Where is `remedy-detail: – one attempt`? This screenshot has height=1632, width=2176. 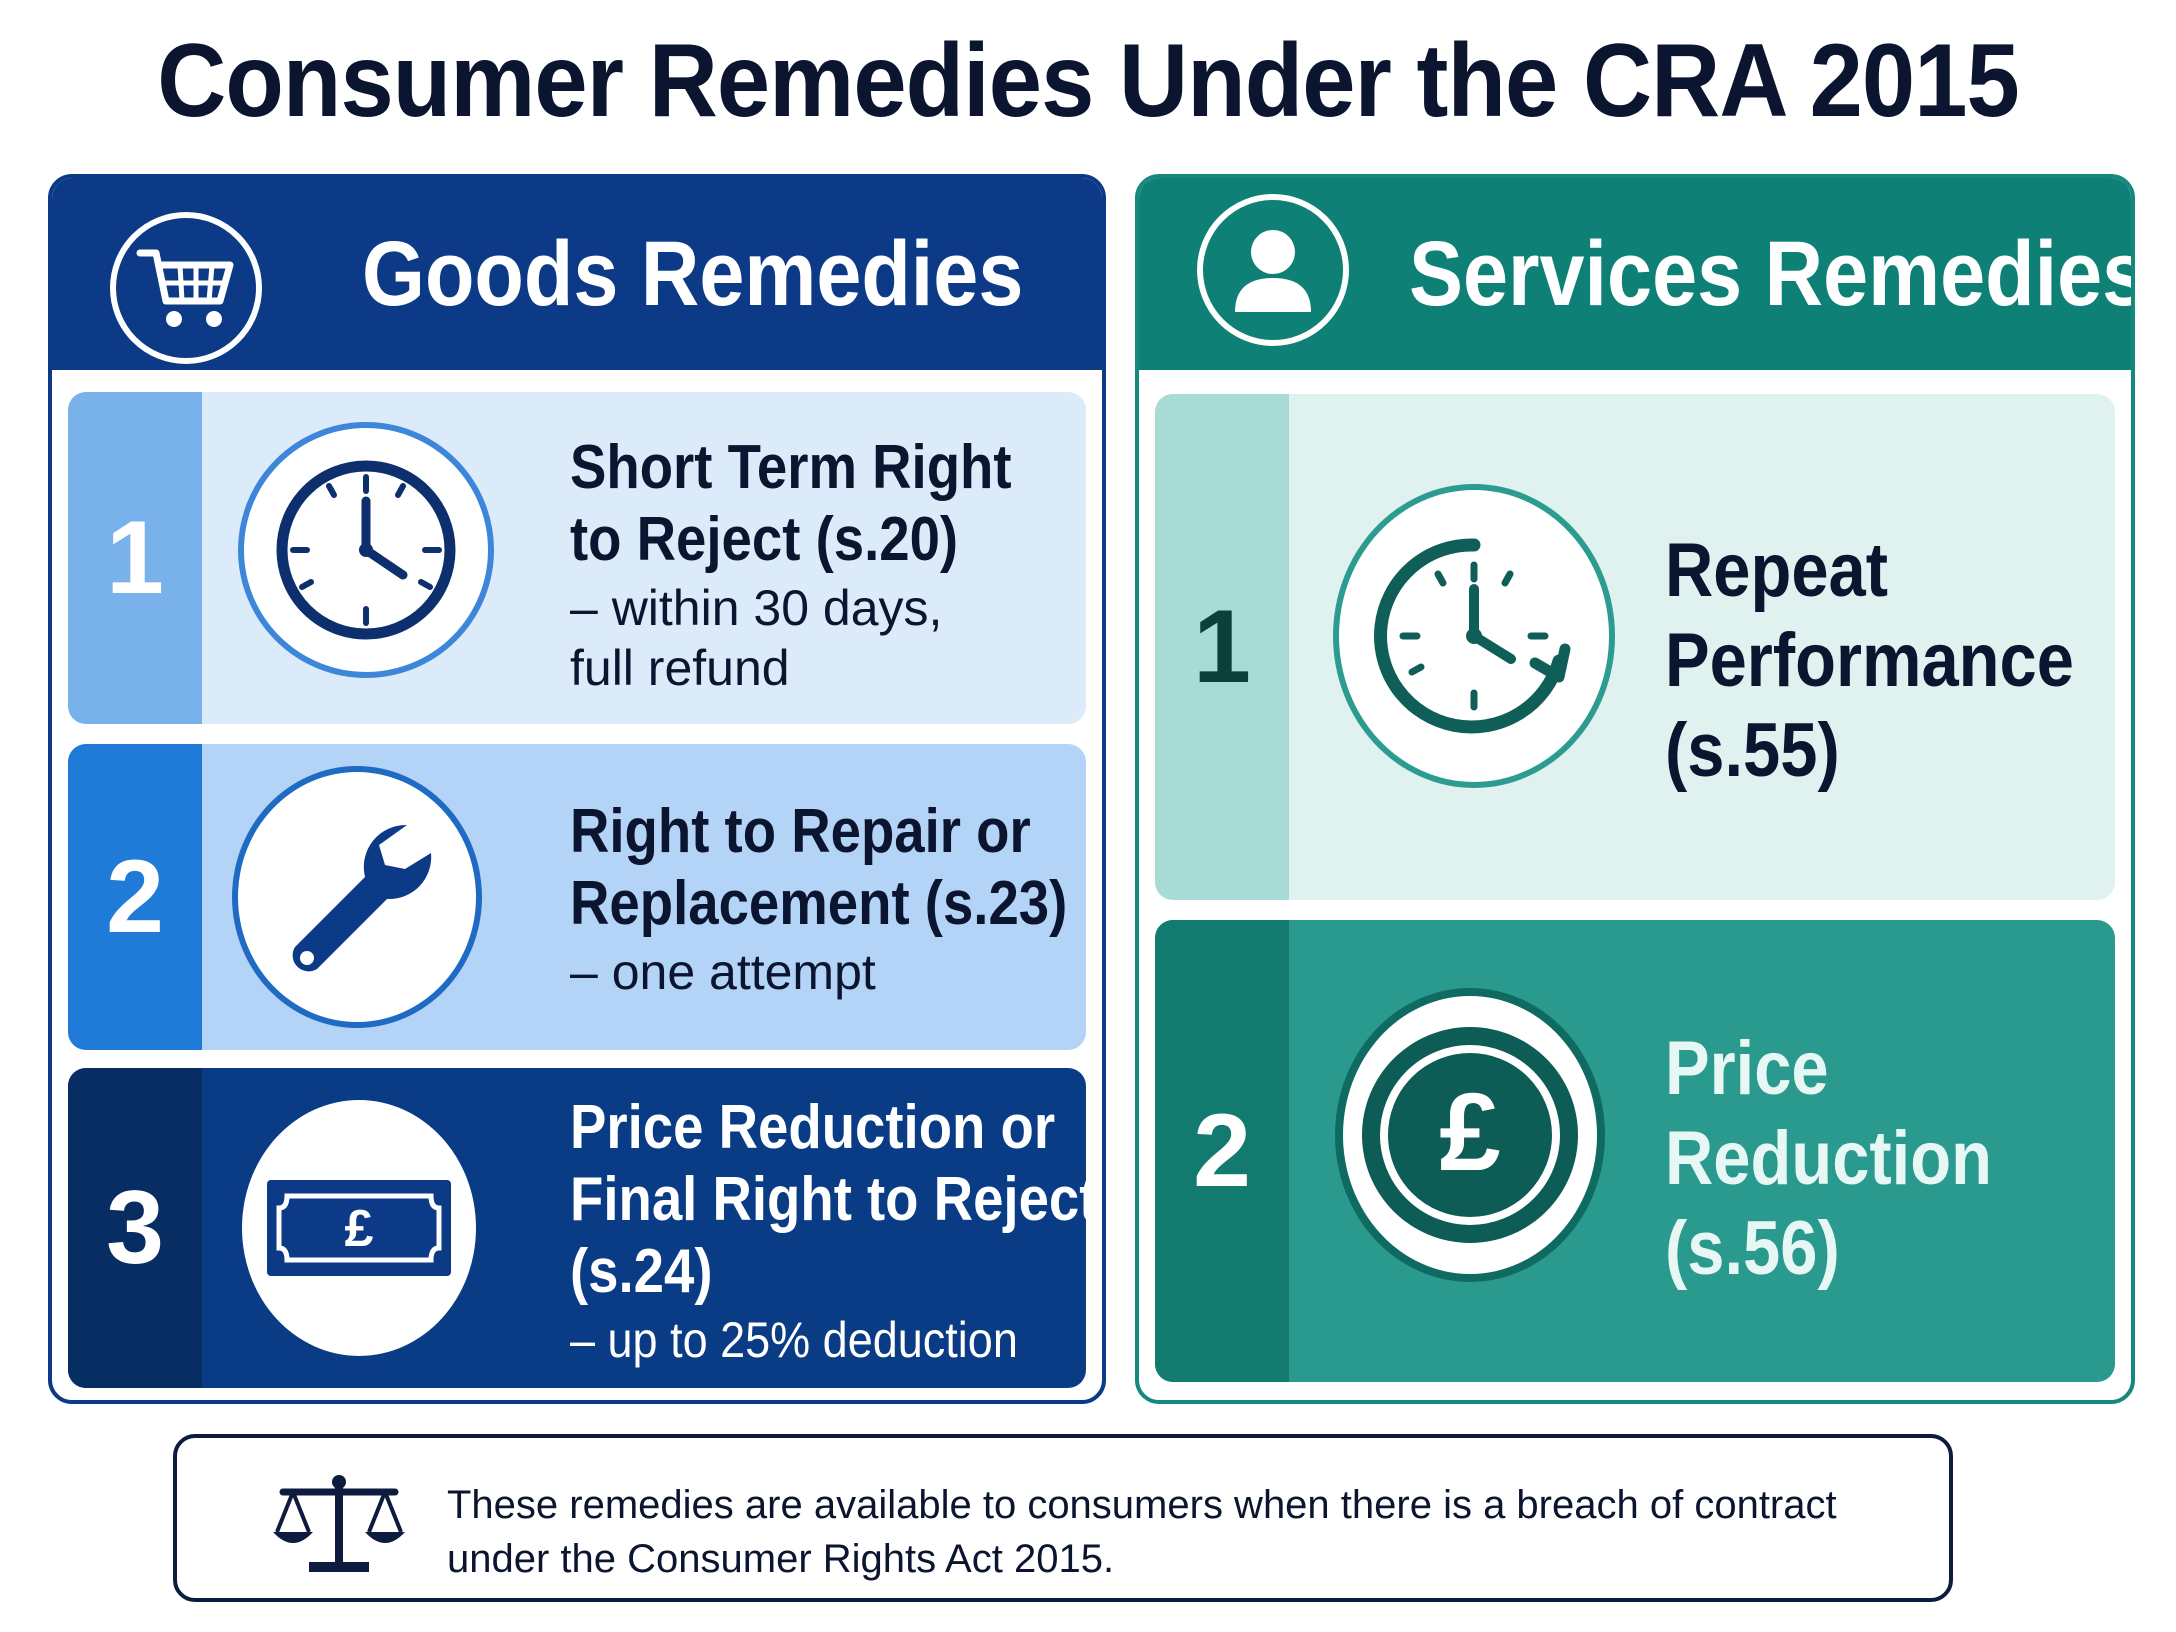
remedy-detail: – one attempt is located at coordinates (828, 972).